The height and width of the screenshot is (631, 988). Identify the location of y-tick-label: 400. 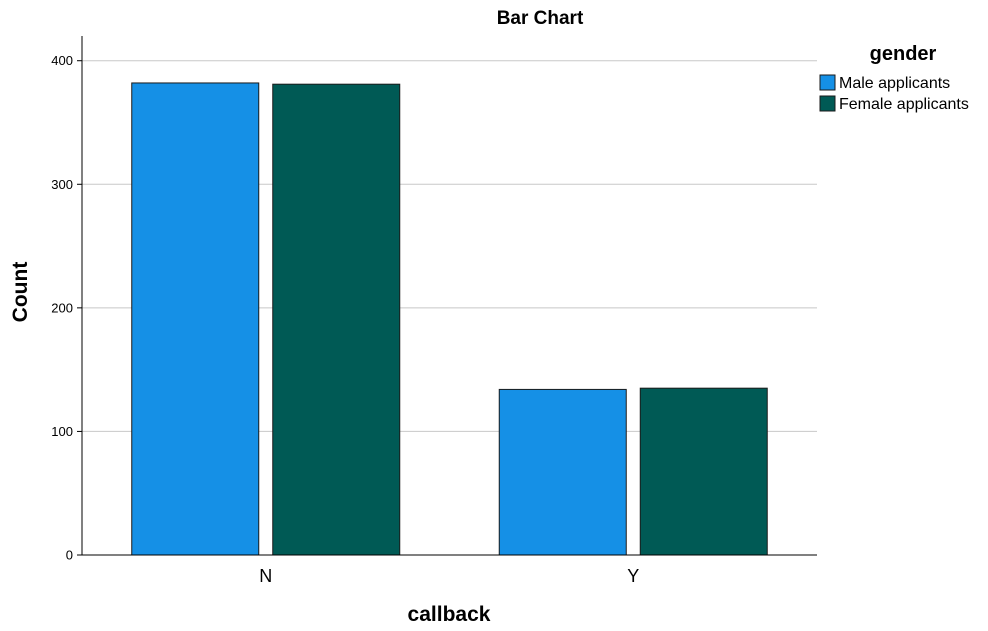
(62, 60).